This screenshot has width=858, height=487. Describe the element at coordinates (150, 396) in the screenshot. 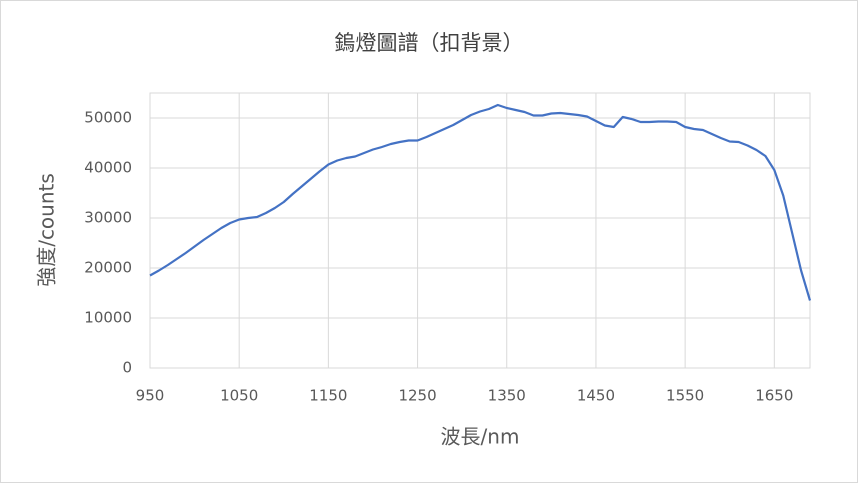

I see `x-tick-label: 950` at that location.